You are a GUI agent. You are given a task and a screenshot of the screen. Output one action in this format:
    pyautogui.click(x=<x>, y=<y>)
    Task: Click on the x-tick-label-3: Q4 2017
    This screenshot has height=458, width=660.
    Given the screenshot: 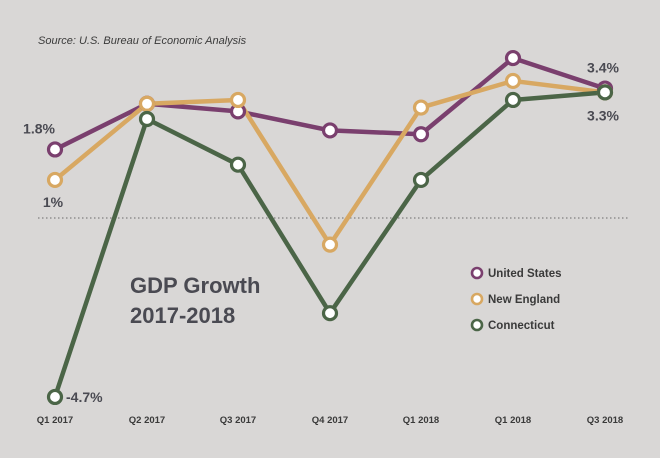 What is the action you would take?
    pyautogui.click(x=330, y=420)
    